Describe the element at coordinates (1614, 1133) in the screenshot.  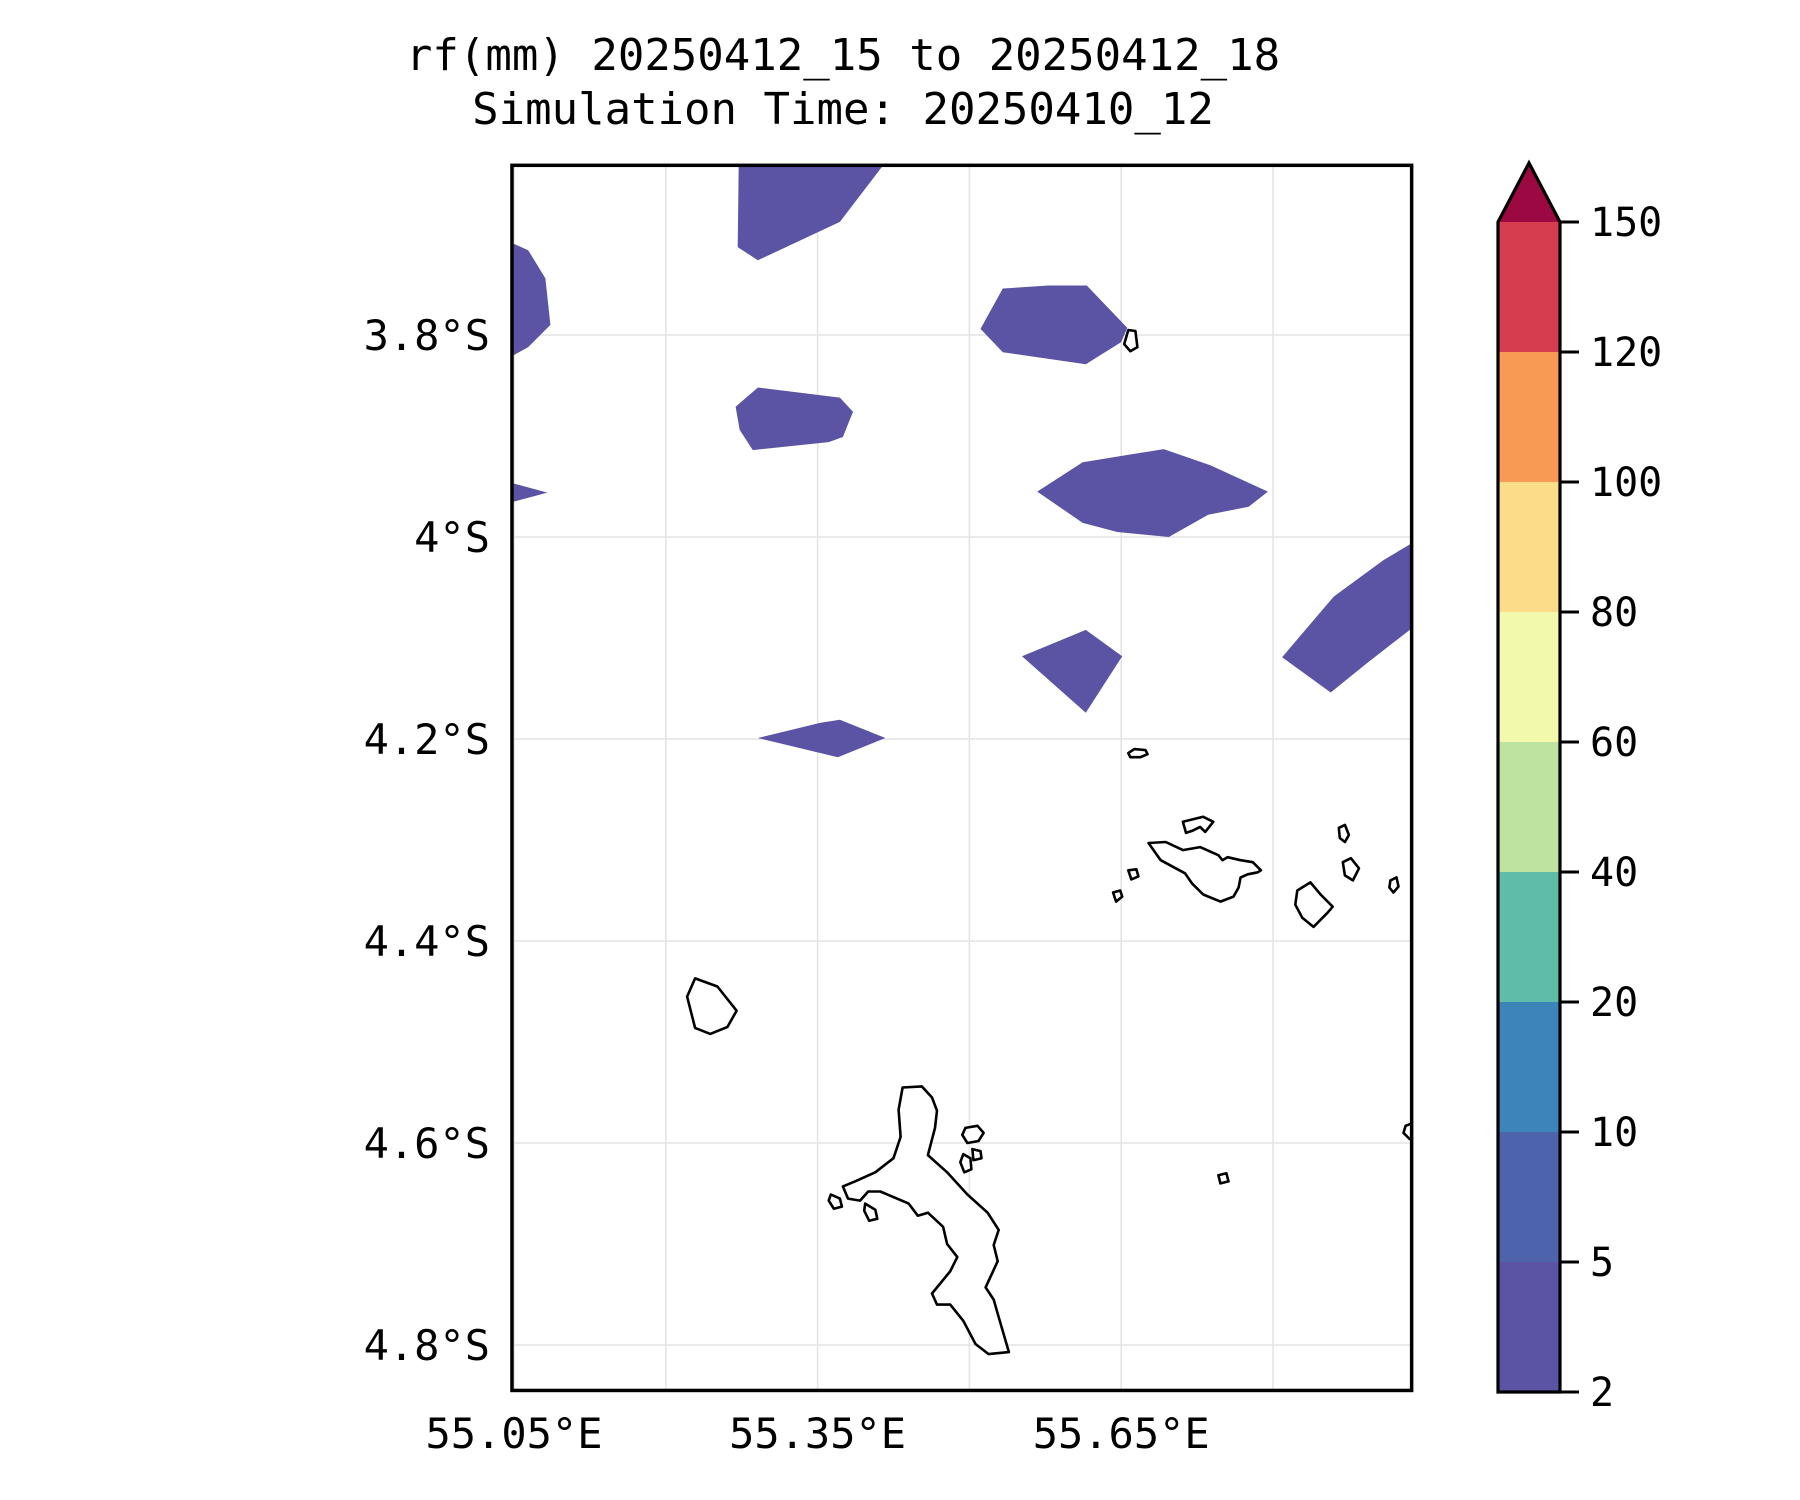
I see `colorbar-tick-label: 10` at that location.